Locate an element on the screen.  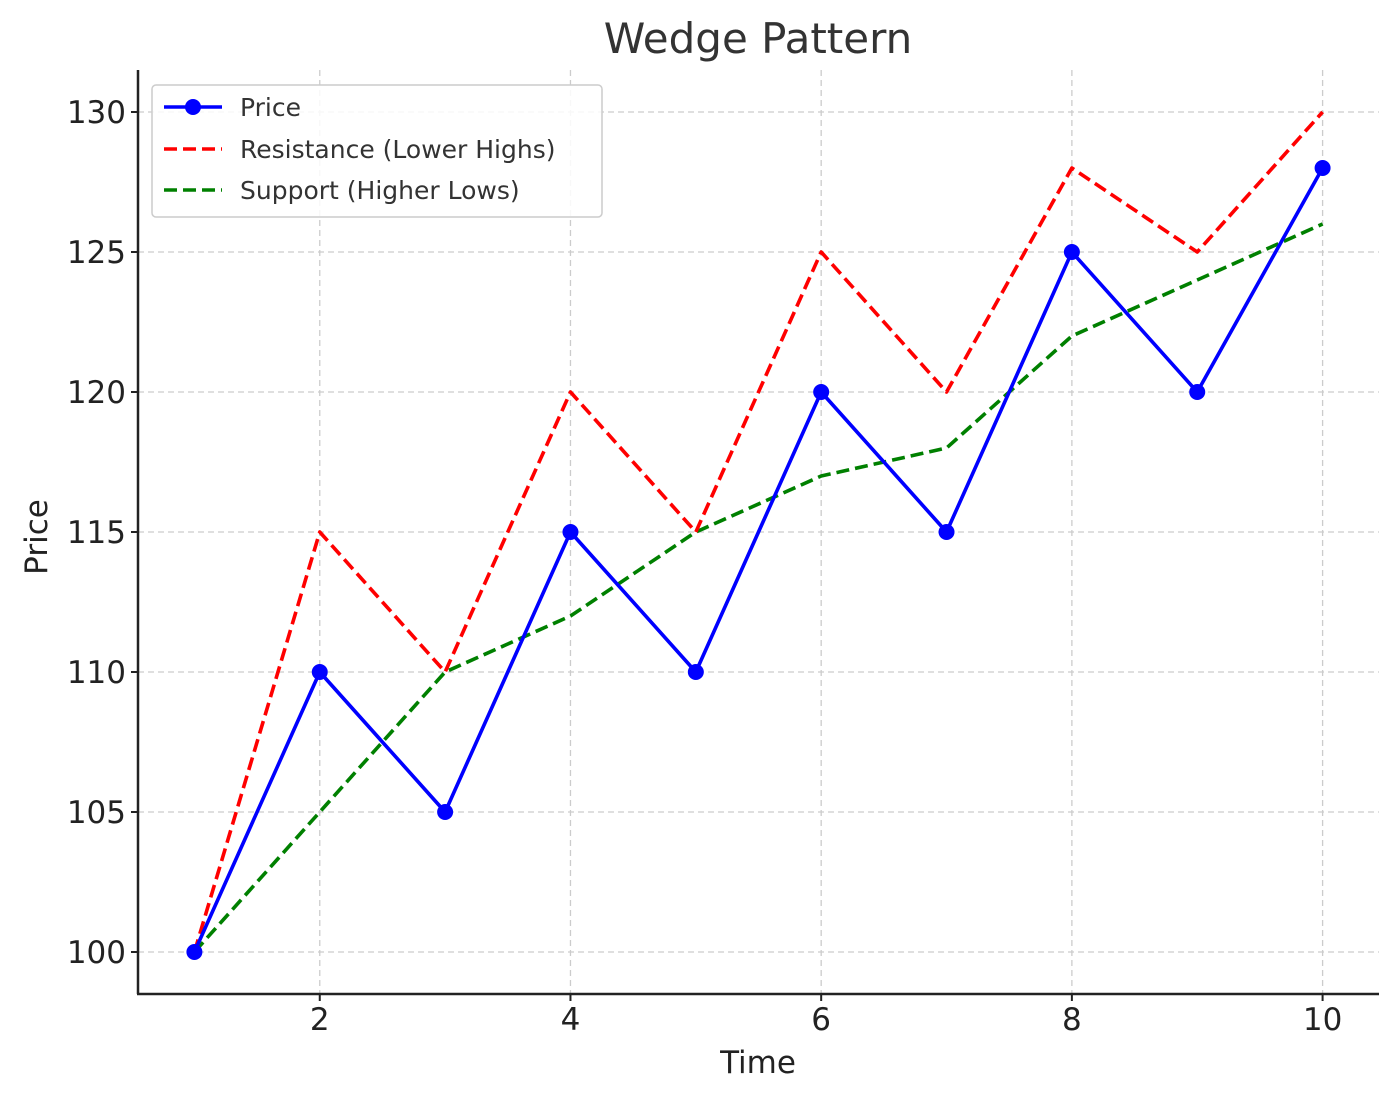
y-tick-label: 100 is located at coordinates (96, 953).